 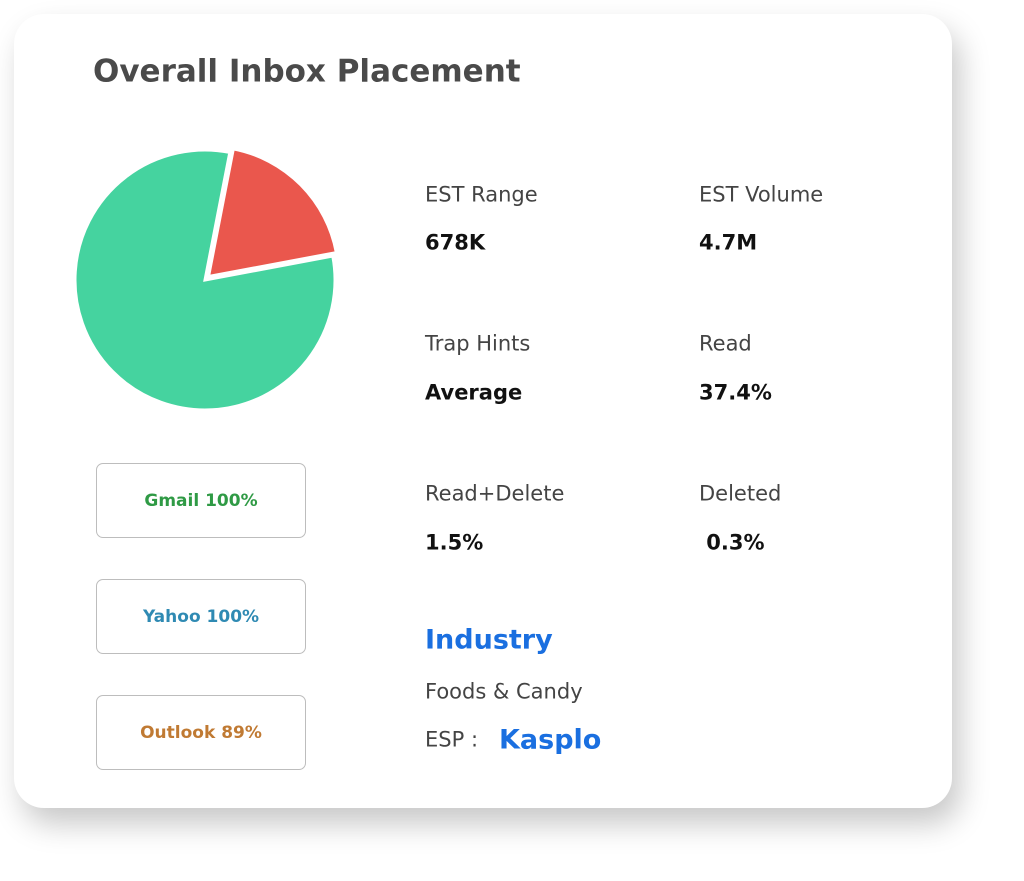 What do you see at coordinates (728, 242) in the screenshot?
I see `stat-value: 4.7M` at bounding box center [728, 242].